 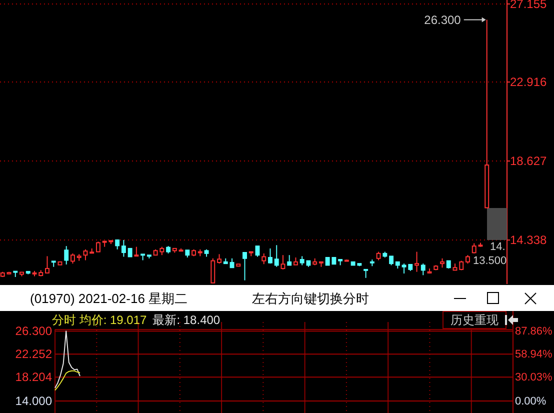 What do you see at coordinates (33, 353) in the screenshot?
I see `y-tick-label: 22.252` at bounding box center [33, 353].